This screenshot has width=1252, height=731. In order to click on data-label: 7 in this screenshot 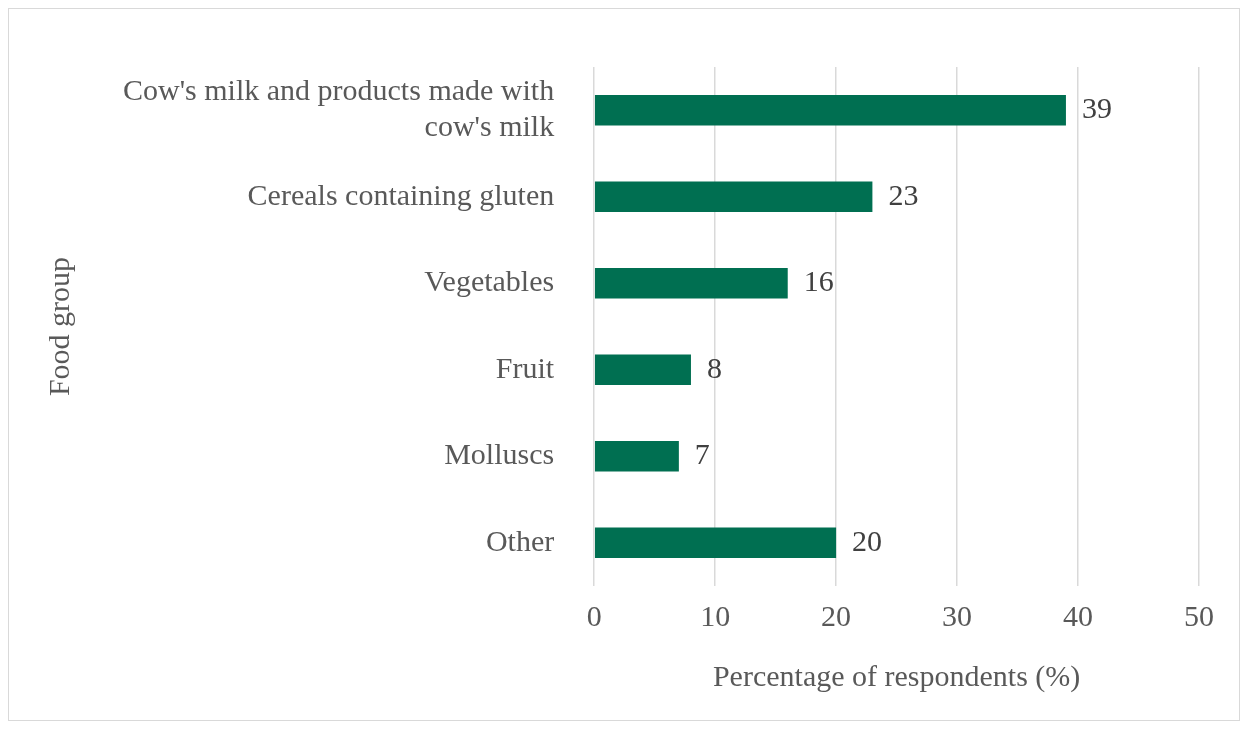, I will do `click(702, 454)`.